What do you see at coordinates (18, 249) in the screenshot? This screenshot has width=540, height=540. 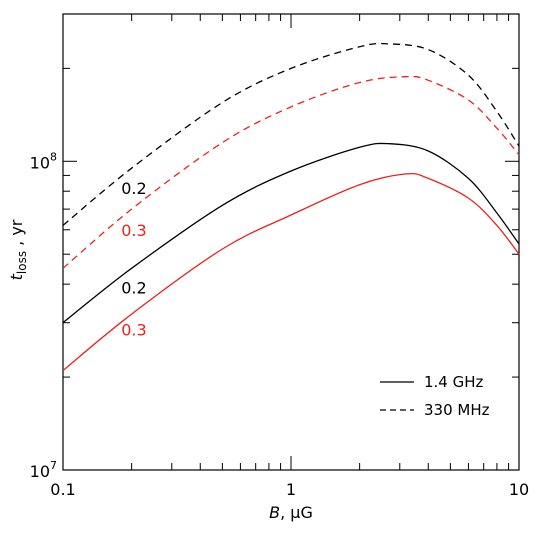 I see `y-axis-label: tloss , yr` at bounding box center [18, 249].